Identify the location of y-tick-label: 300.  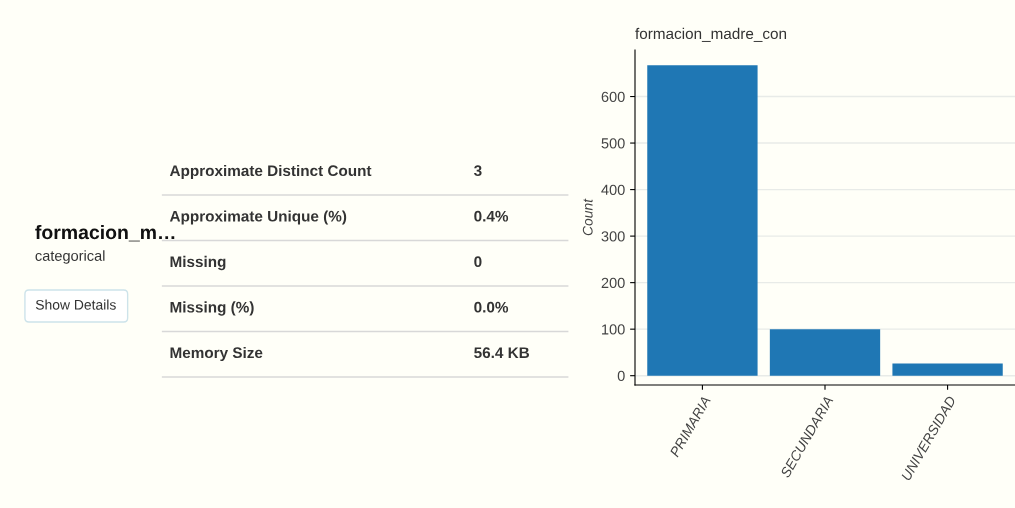
(613, 236).